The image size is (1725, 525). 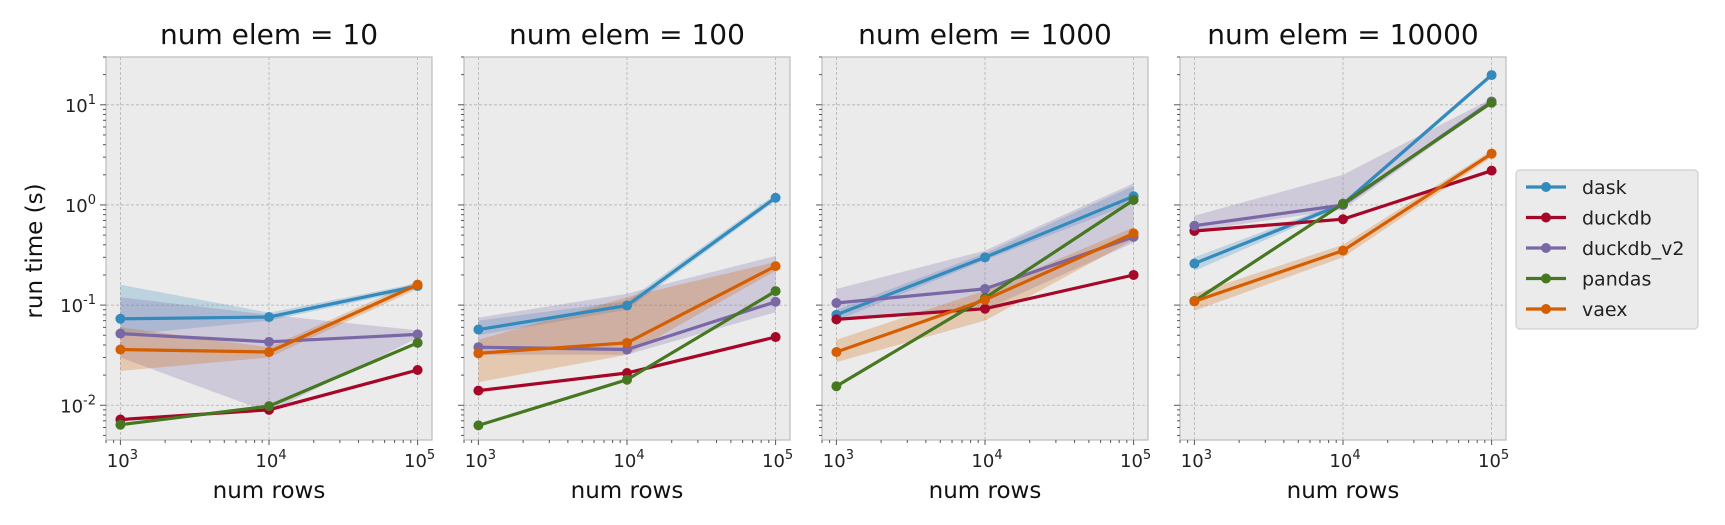 I want to click on y-tick-label: 10⁻², so click(x=78, y=405).